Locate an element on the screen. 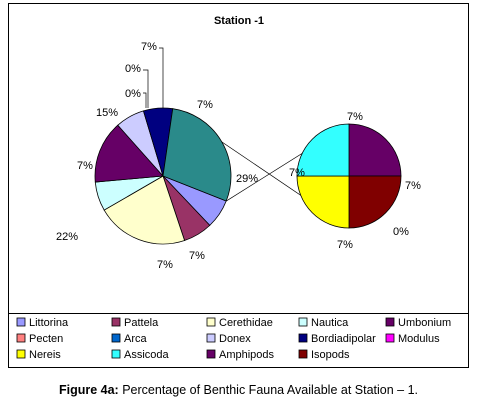 The width and height of the screenshot is (477, 404). legend-label: Pecten is located at coordinates (46, 339).